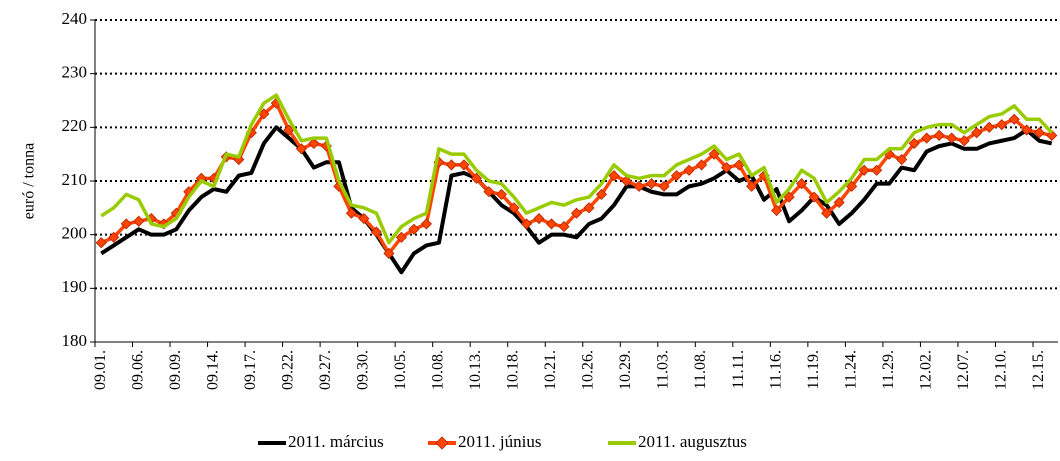 This screenshot has width=1060, height=461. Describe the element at coordinates (137, 370) in the screenshot. I see `x-tick-label: 09.06.` at that location.